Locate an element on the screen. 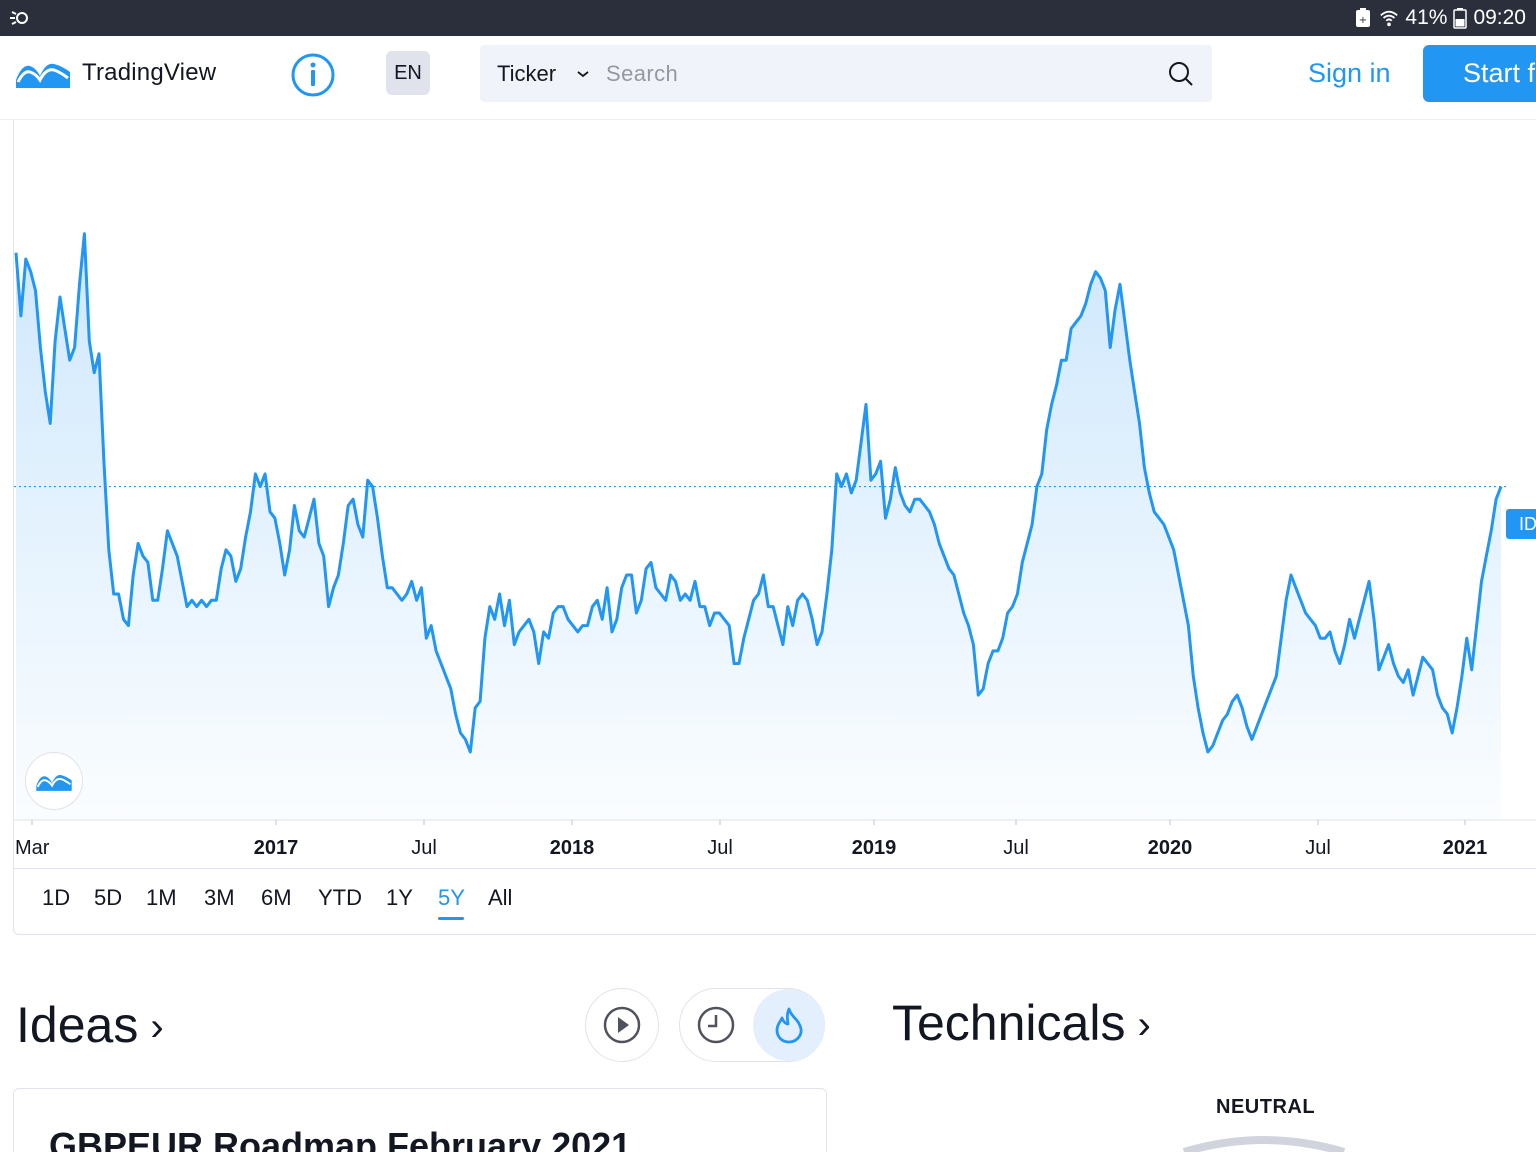  ticker-dropdown: Ticker is located at coordinates (527, 73).